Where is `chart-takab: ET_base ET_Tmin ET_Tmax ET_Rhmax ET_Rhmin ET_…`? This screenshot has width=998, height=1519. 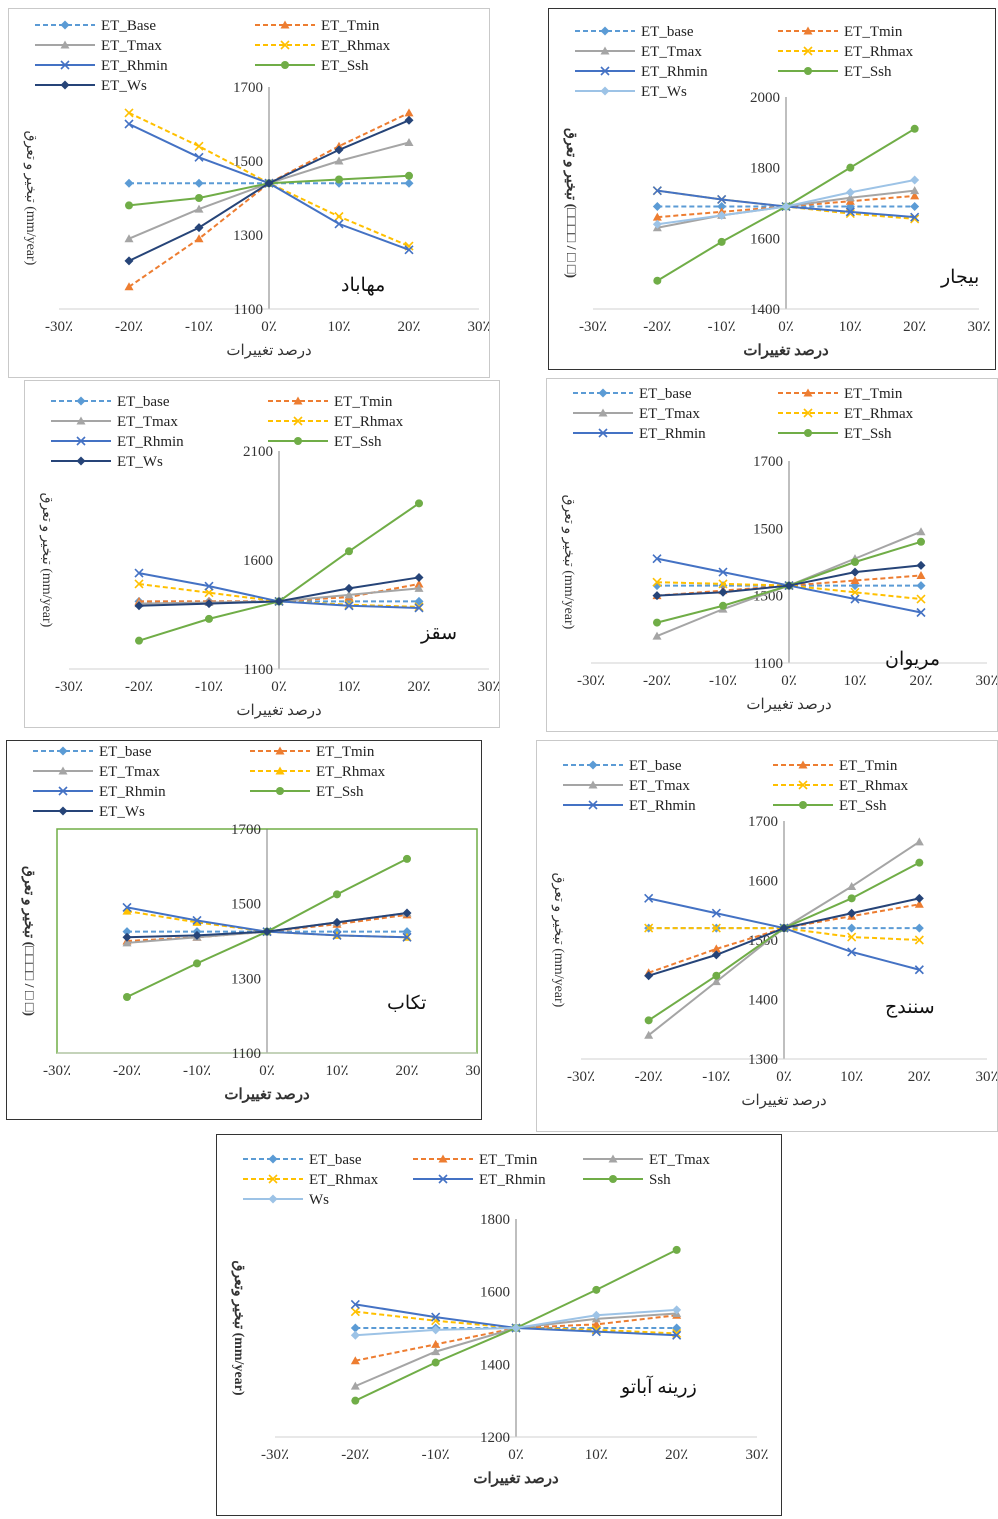 chart-takab: ET_base ET_Tmin ET_Tmax ET_Rhmax ET_Rhmin ET_… is located at coordinates (251, 923).